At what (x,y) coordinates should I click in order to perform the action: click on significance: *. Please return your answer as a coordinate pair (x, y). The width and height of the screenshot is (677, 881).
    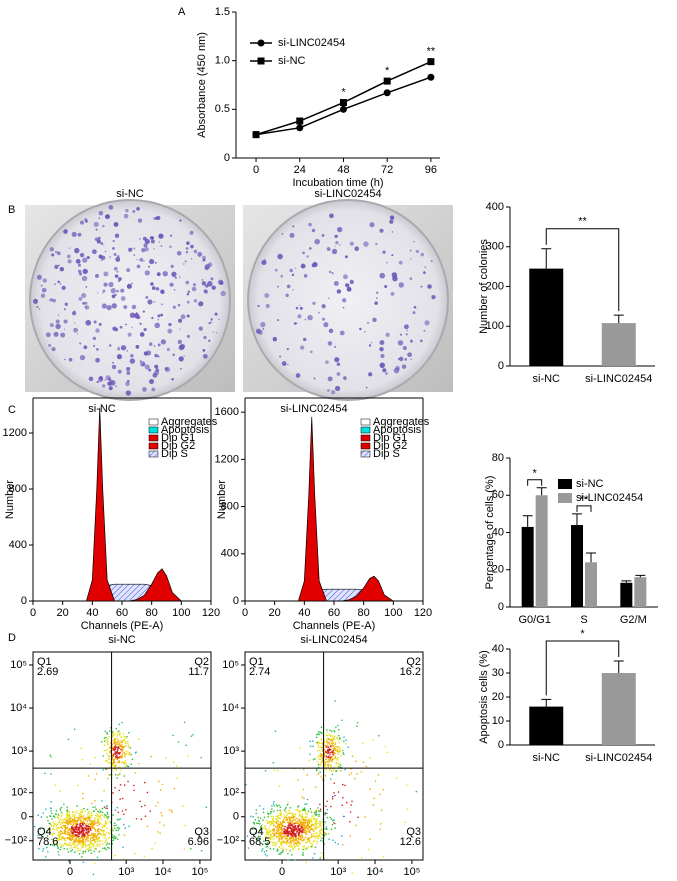
    Looking at the image, I should click on (387, 71).